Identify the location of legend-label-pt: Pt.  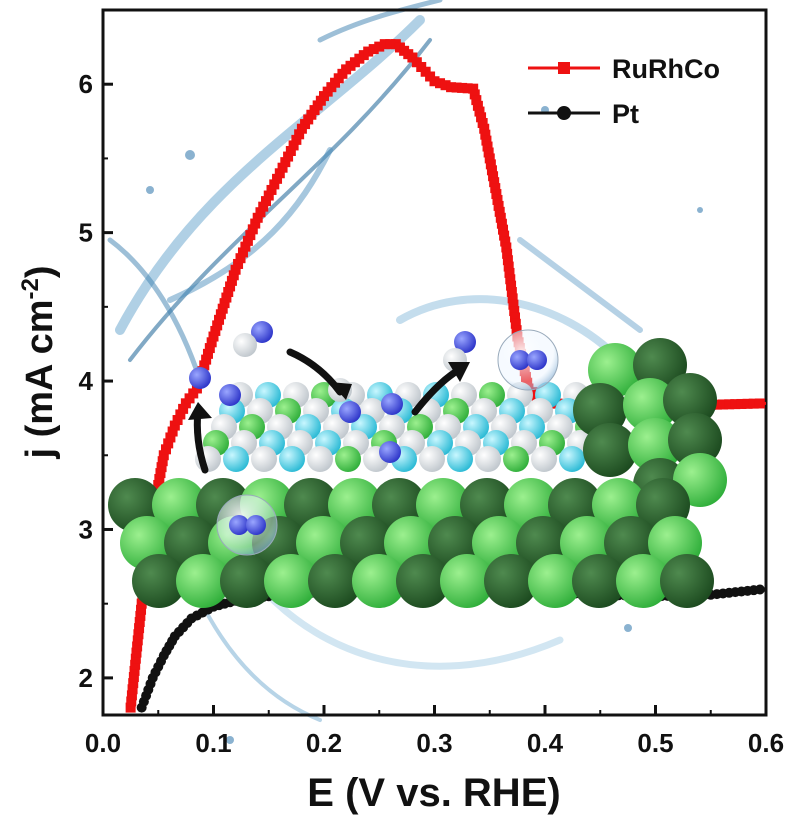
(625, 114).